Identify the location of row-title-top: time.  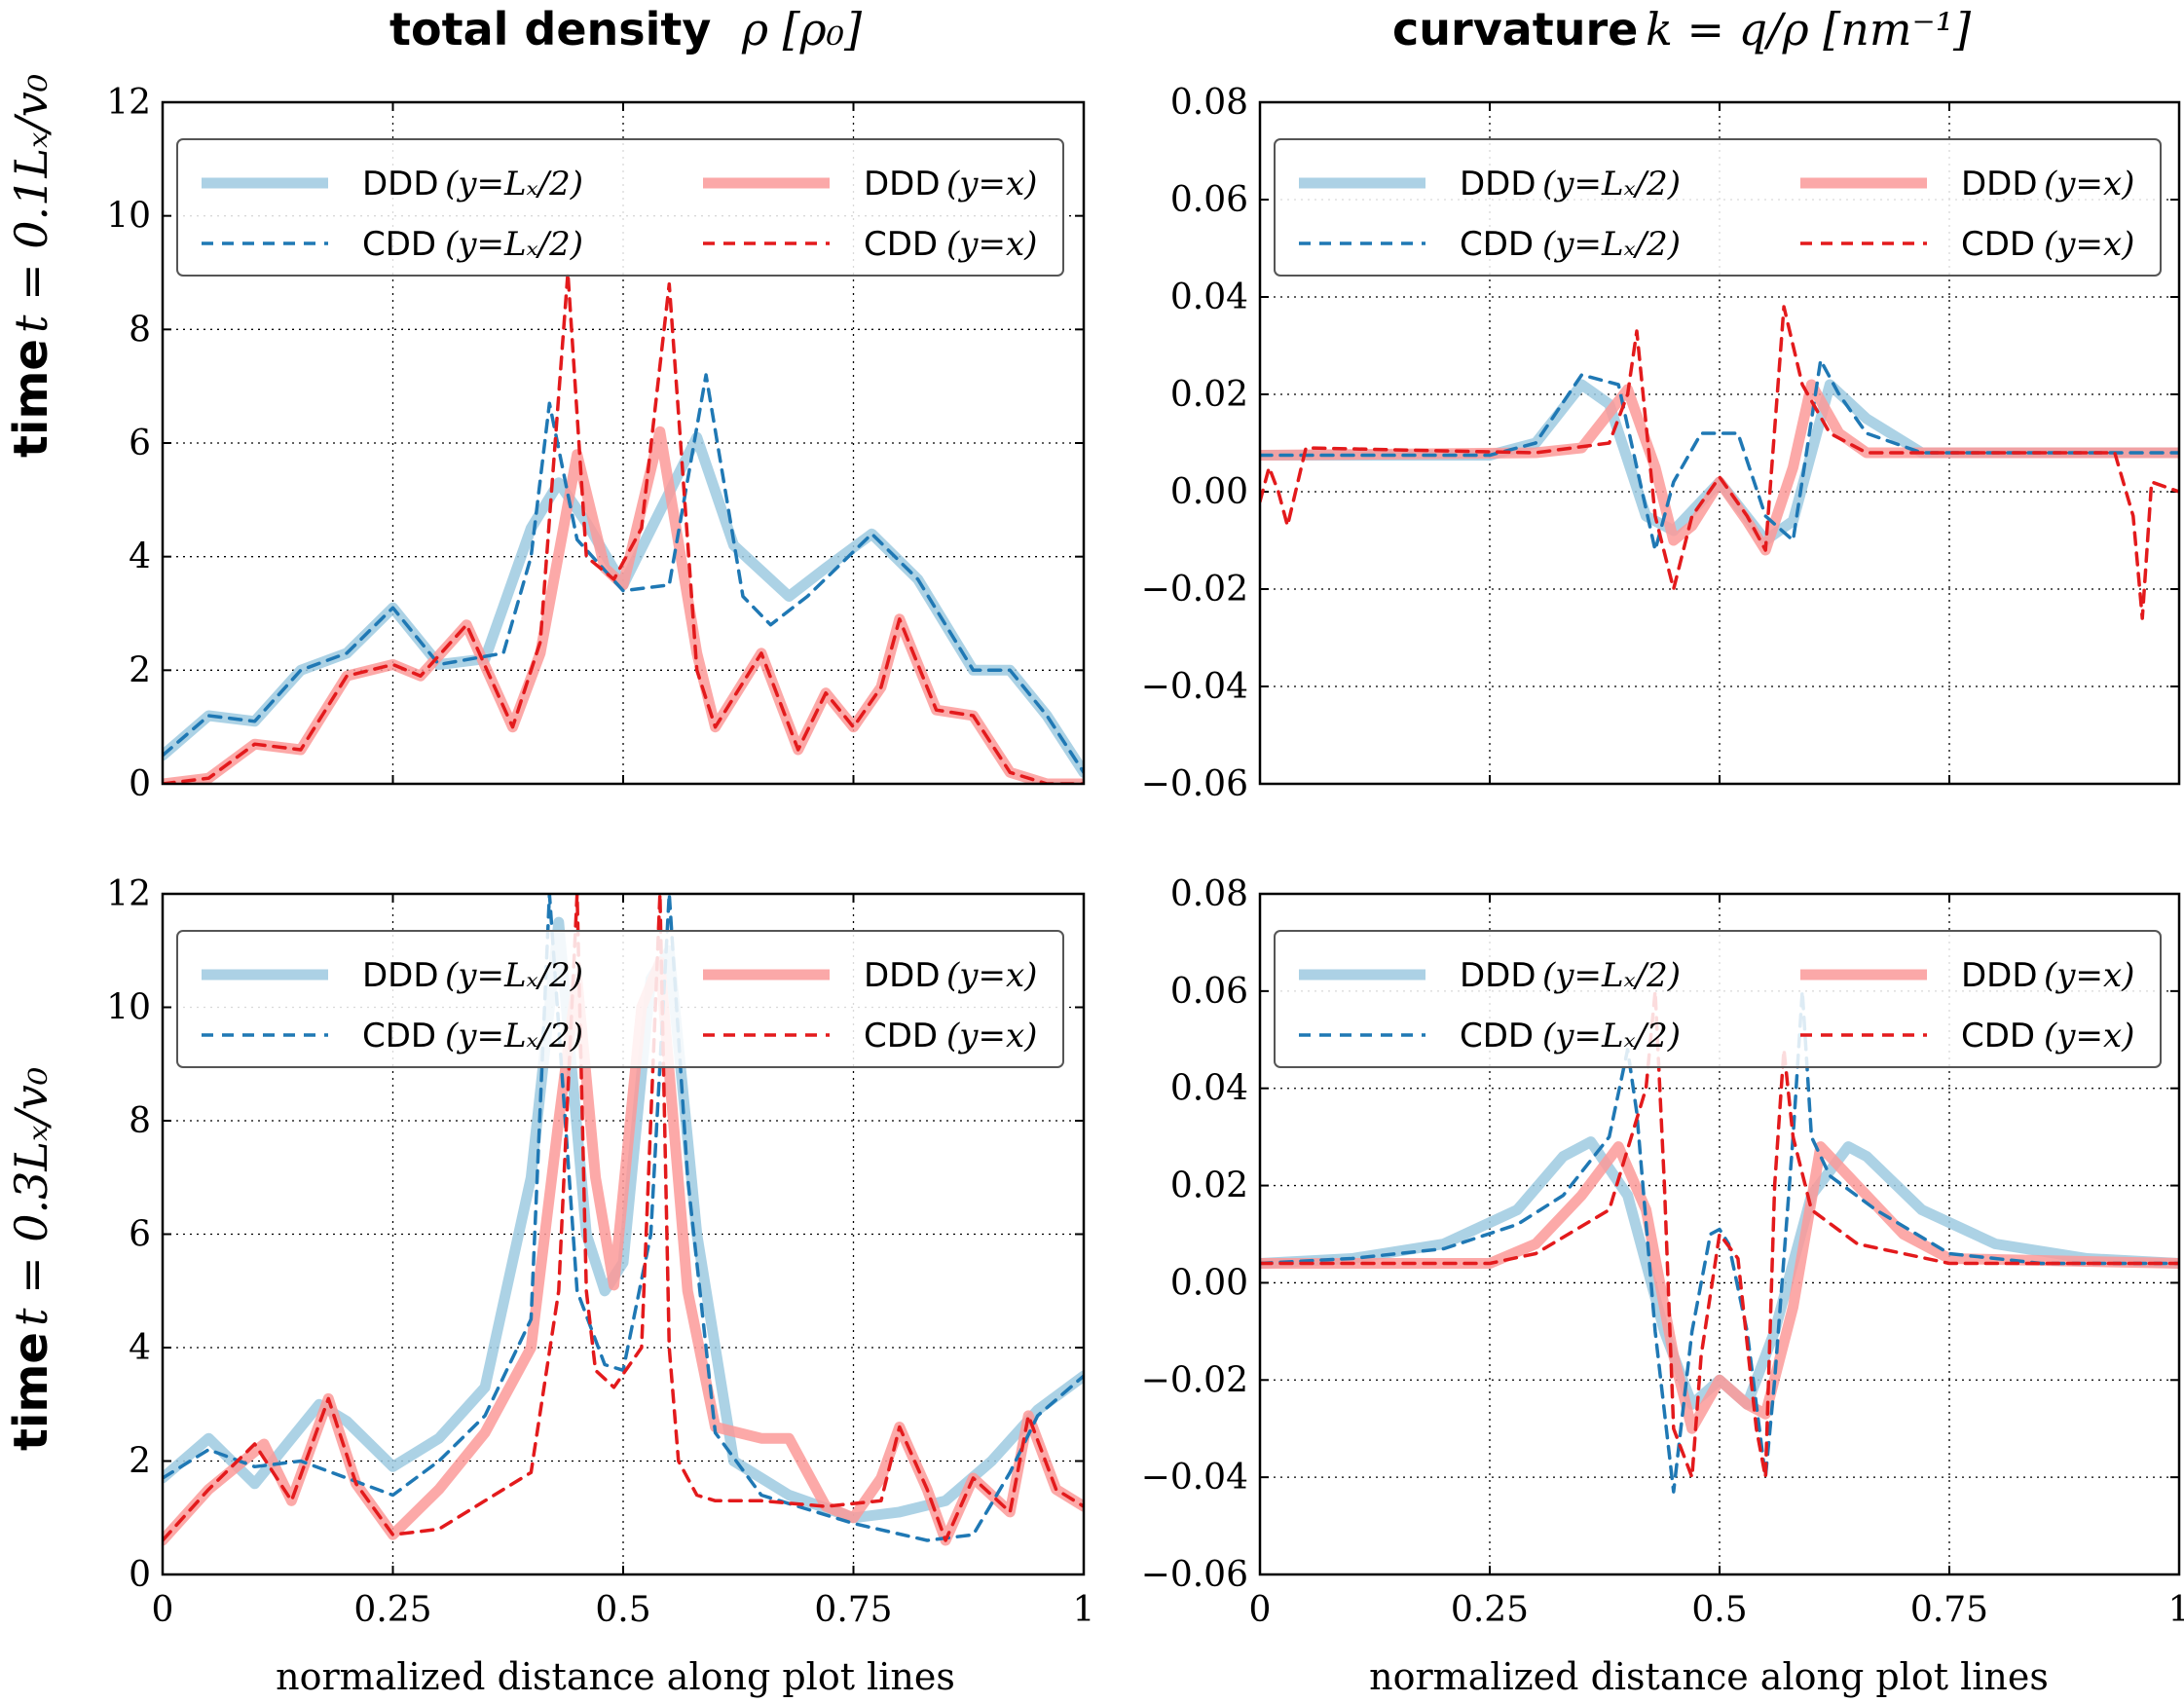
(31, 398).